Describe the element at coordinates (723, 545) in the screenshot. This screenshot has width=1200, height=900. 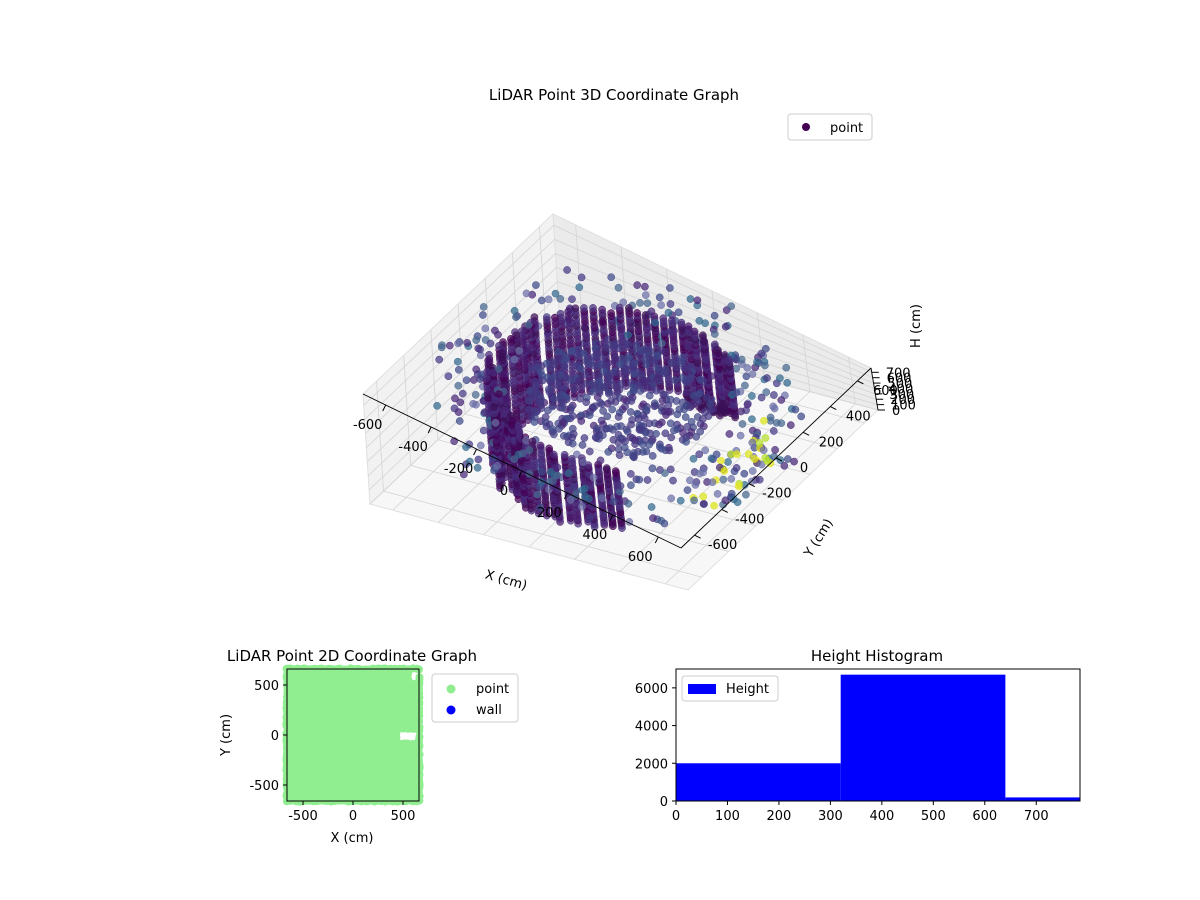
I see `y-tick-label: -600` at that location.